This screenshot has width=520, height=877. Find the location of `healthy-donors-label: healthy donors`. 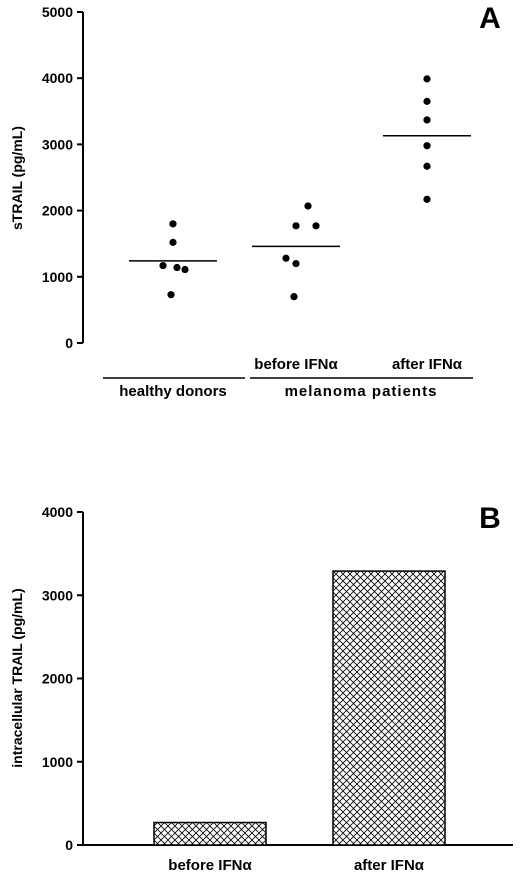

healthy-donors-label: healthy donors is located at coordinates (173, 391).